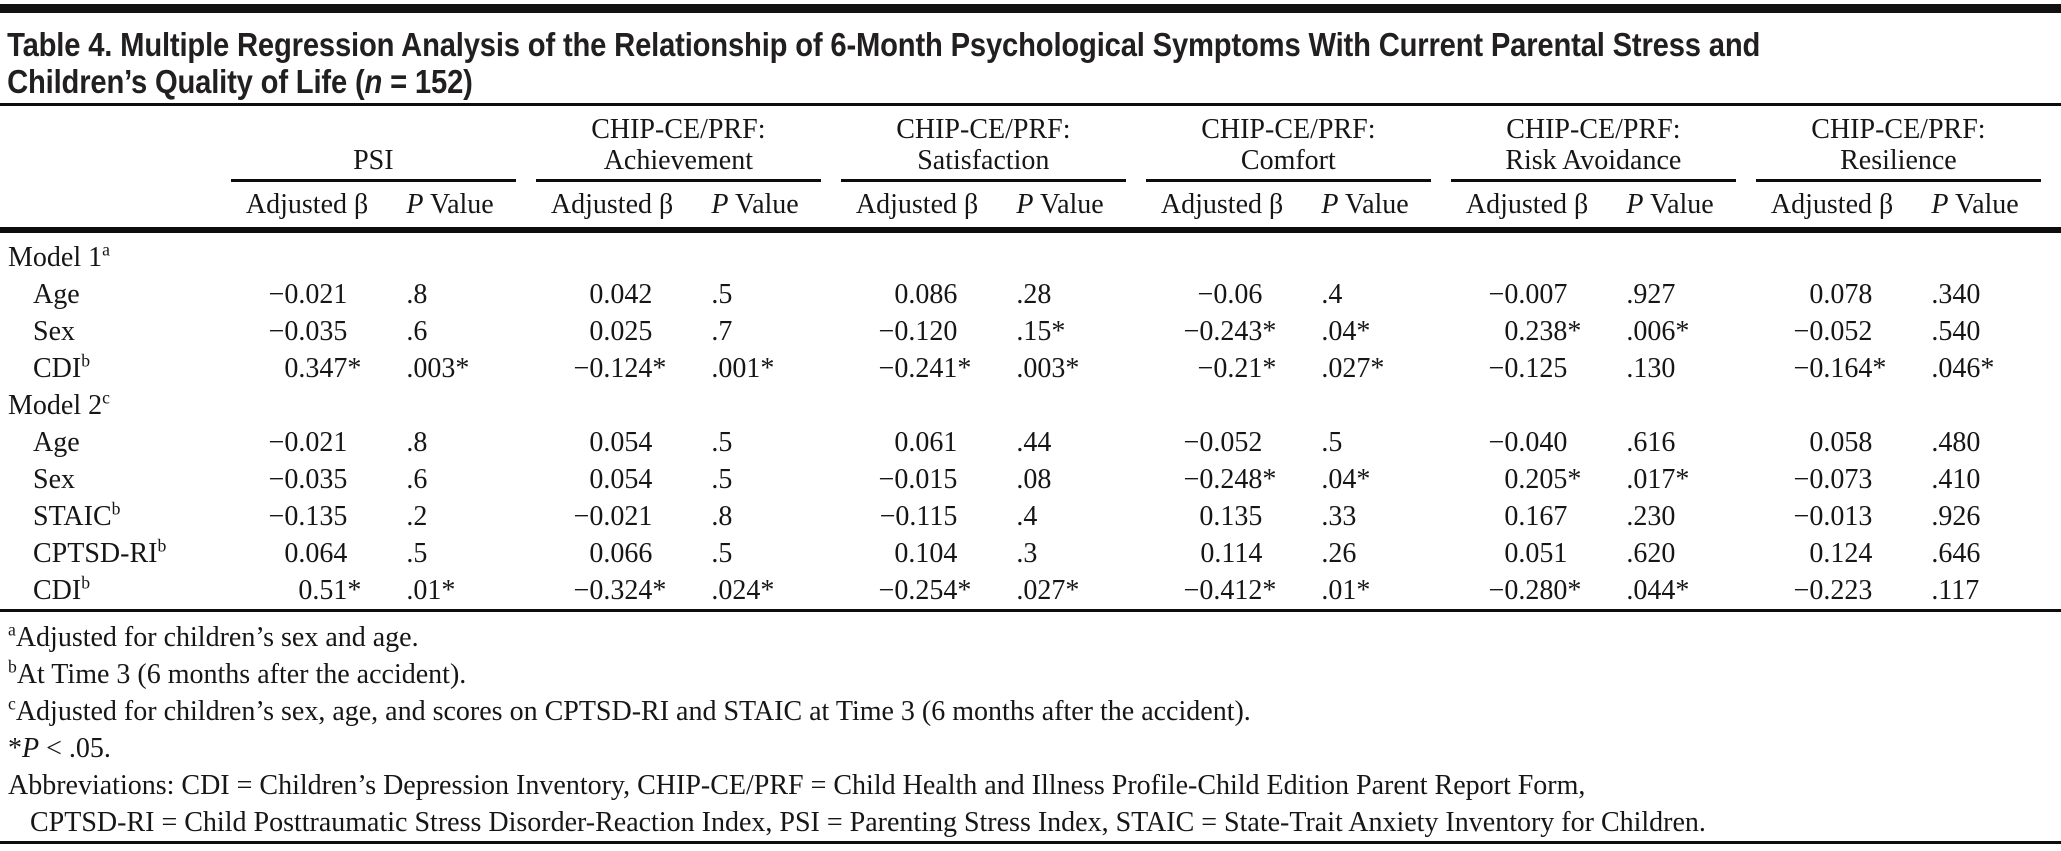 This screenshot has height=851, width=2061. Describe the element at coordinates (1651, 516) in the screenshot. I see `p-value-cell: .230` at that location.